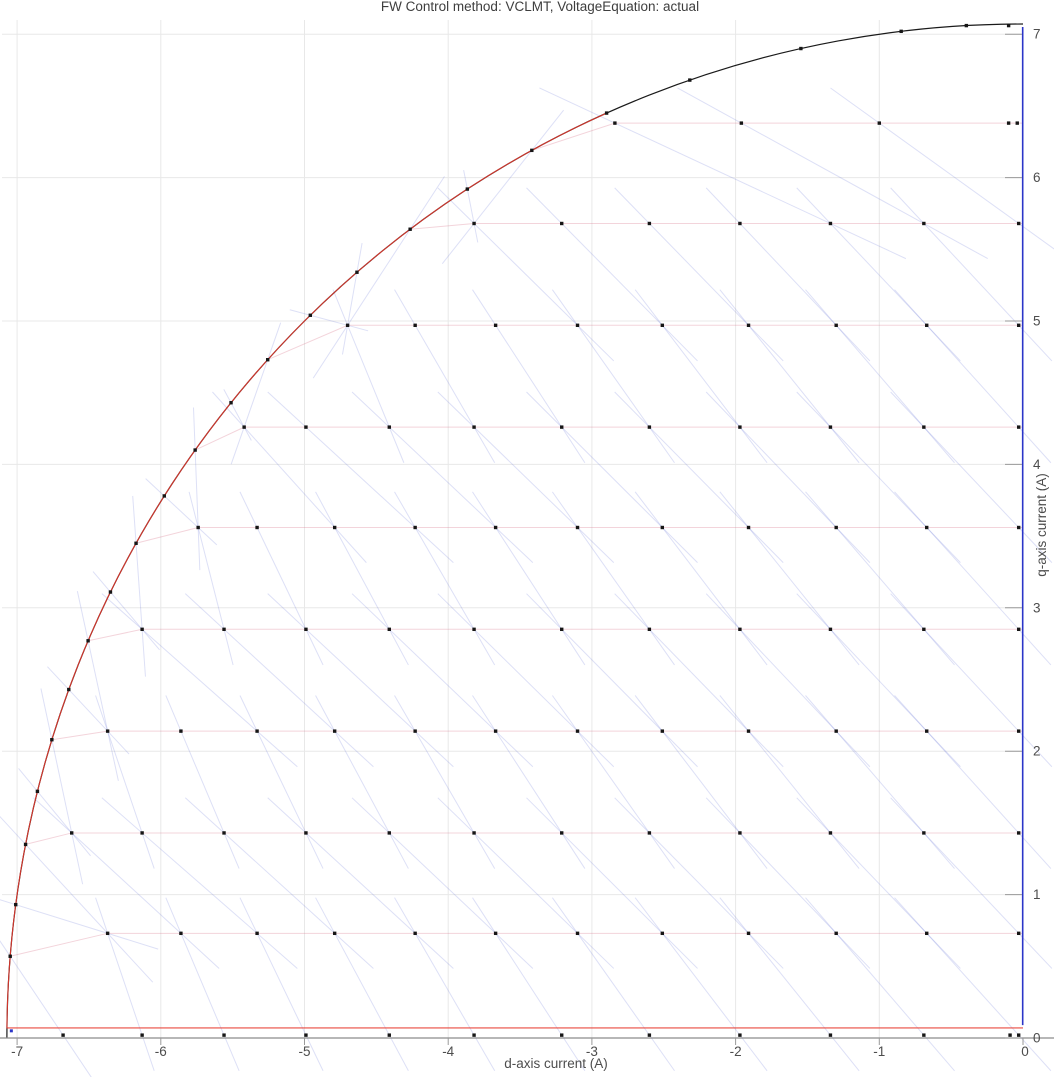  Describe the element at coordinates (736, 1051) in the screenshot. I see `x-tick-label: -2` at that location.